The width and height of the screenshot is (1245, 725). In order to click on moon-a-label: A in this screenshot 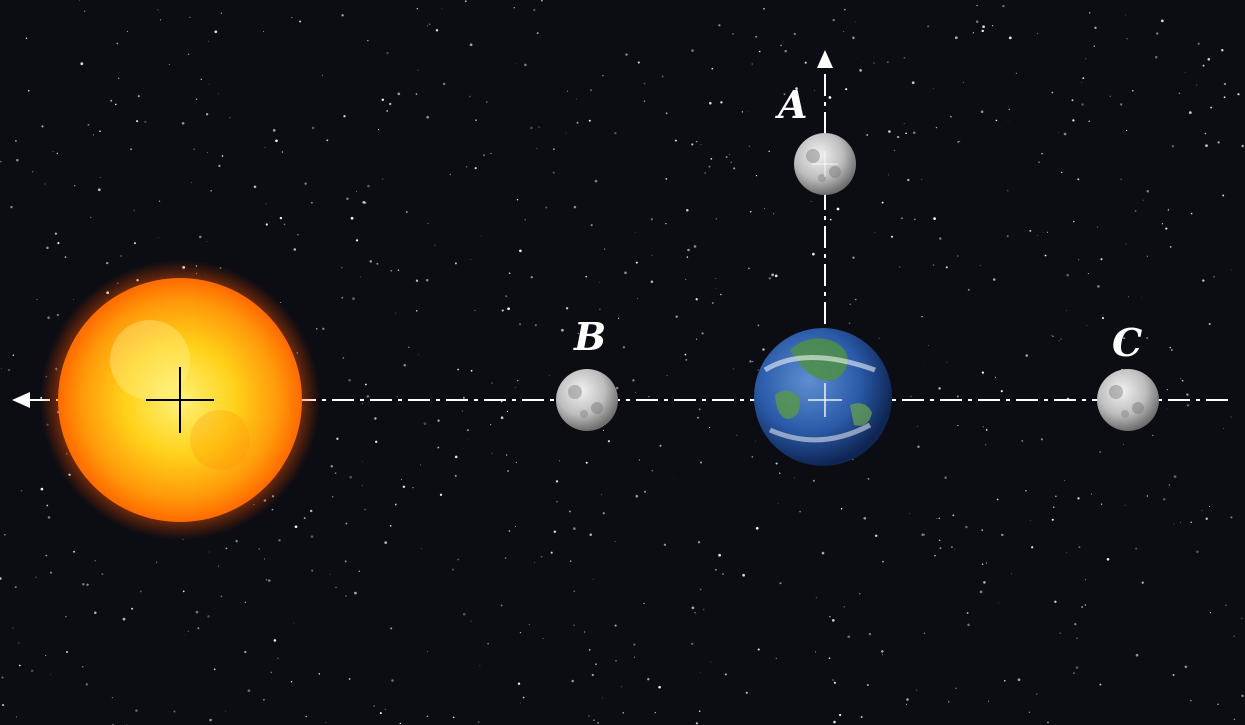, I will do `click(791, 104)`.